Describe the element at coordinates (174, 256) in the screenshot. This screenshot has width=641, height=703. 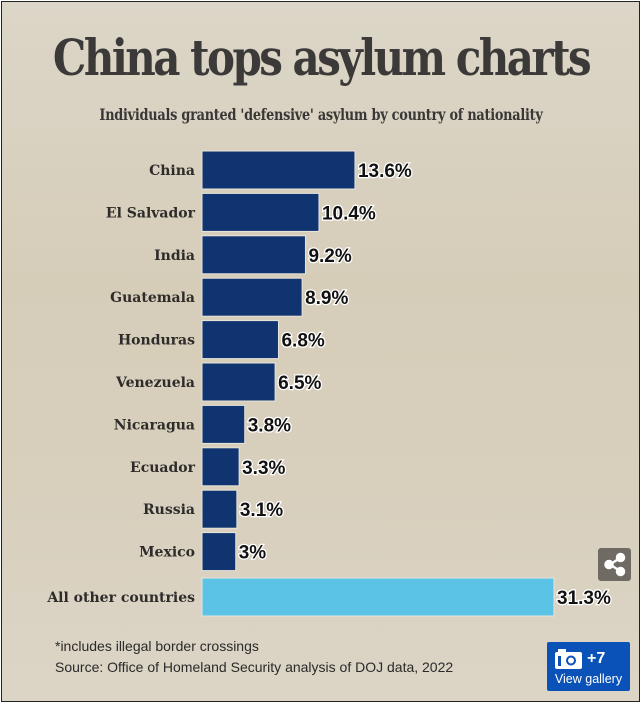
I see `category-label: India` at that location.